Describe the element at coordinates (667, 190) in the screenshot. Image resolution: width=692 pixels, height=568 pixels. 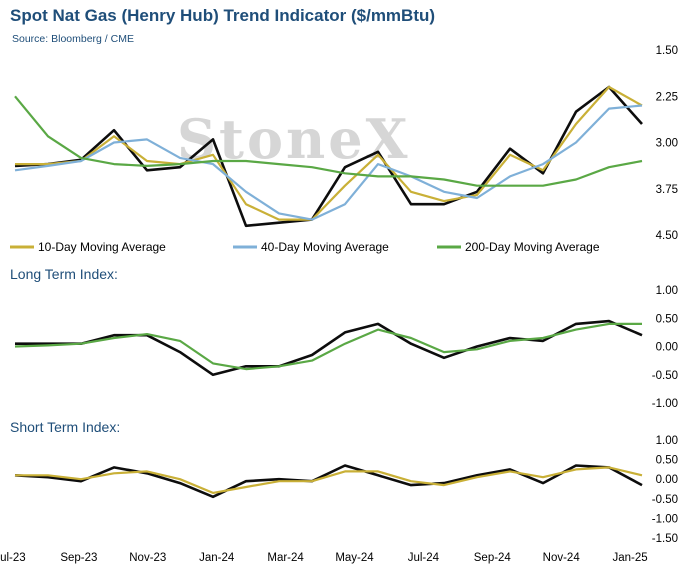
I see `price-y-tick-label: 3.75` at that location.